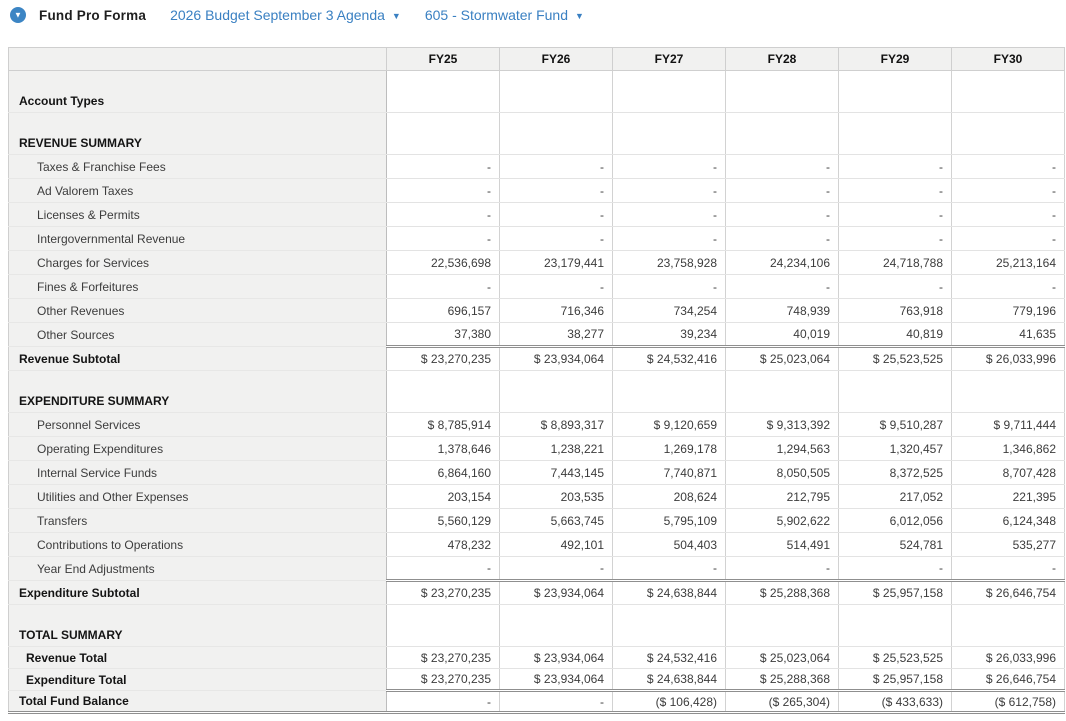 The width and height of the screenshot is (1066, 721). Describe the element at coordinates (782, 424) in the screenshot. I see `value-cell: $ 9,313,392` at that location.